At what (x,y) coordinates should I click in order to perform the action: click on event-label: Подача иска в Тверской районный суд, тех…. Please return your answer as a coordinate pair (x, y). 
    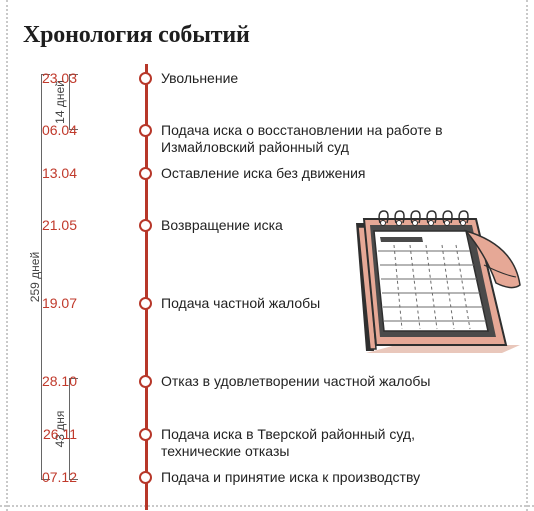
    Looking at the image, I should click on (288, 442).